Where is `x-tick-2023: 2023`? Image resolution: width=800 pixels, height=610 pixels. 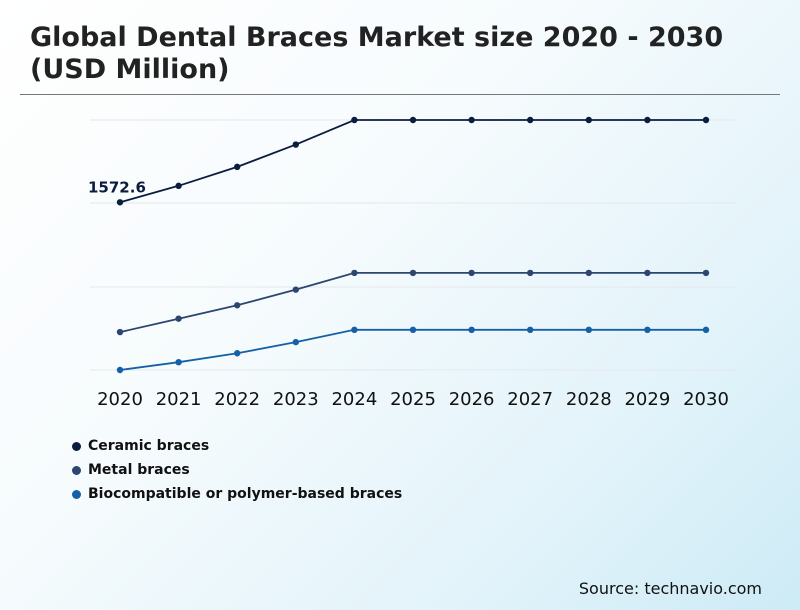
x-tick-2023: 2023 is located at coordinates (296, 399).